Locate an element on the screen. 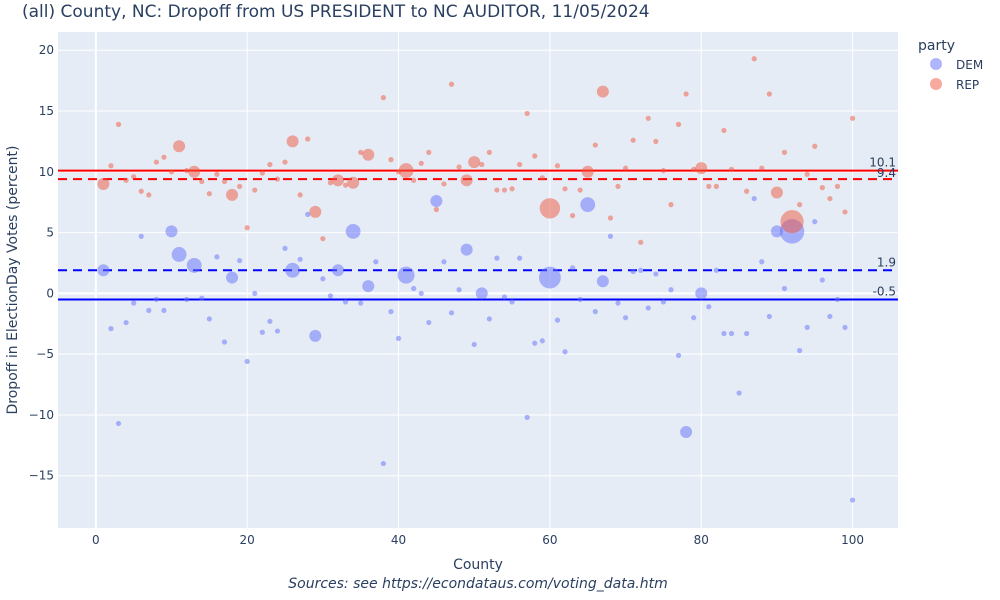  y-tick-label: 0 is located at coordinates (50, 293).